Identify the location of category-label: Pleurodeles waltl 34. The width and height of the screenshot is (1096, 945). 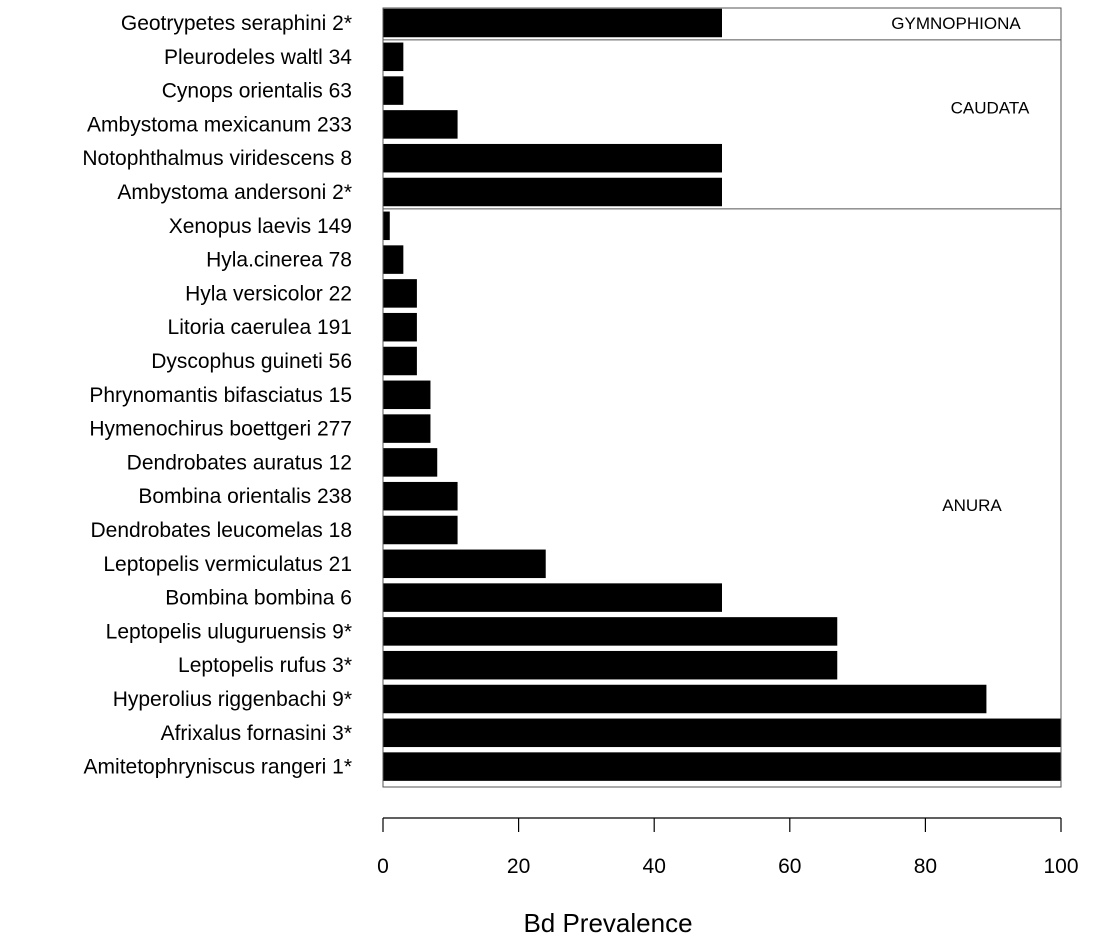
(258, 57).